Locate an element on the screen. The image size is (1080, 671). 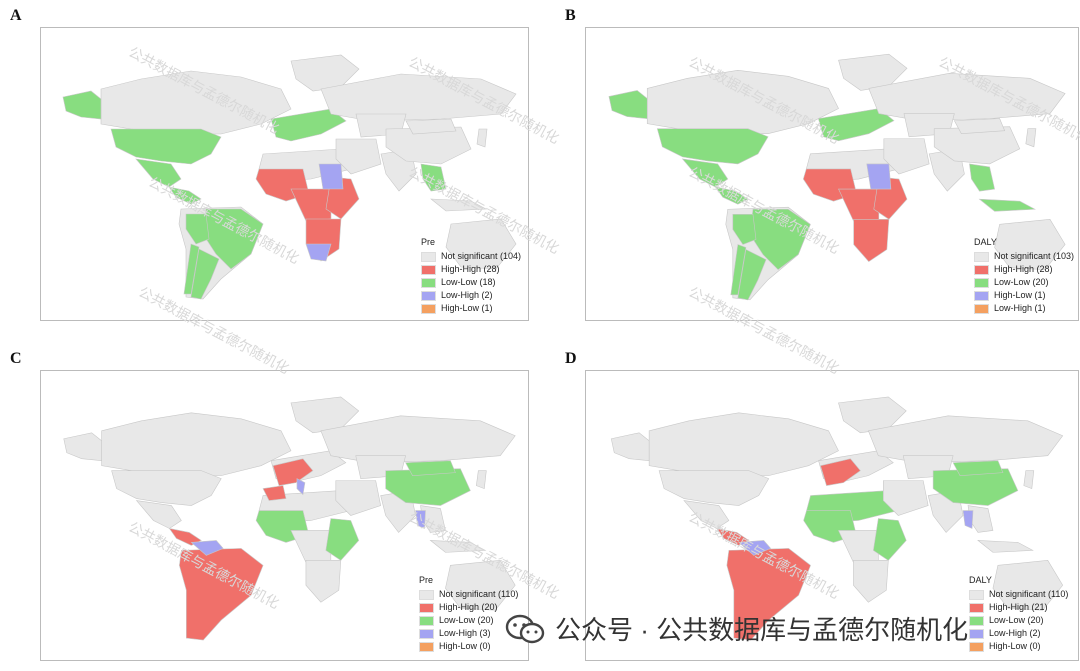
legend-label: High-High (21) is located at coordinates (1018, 607).